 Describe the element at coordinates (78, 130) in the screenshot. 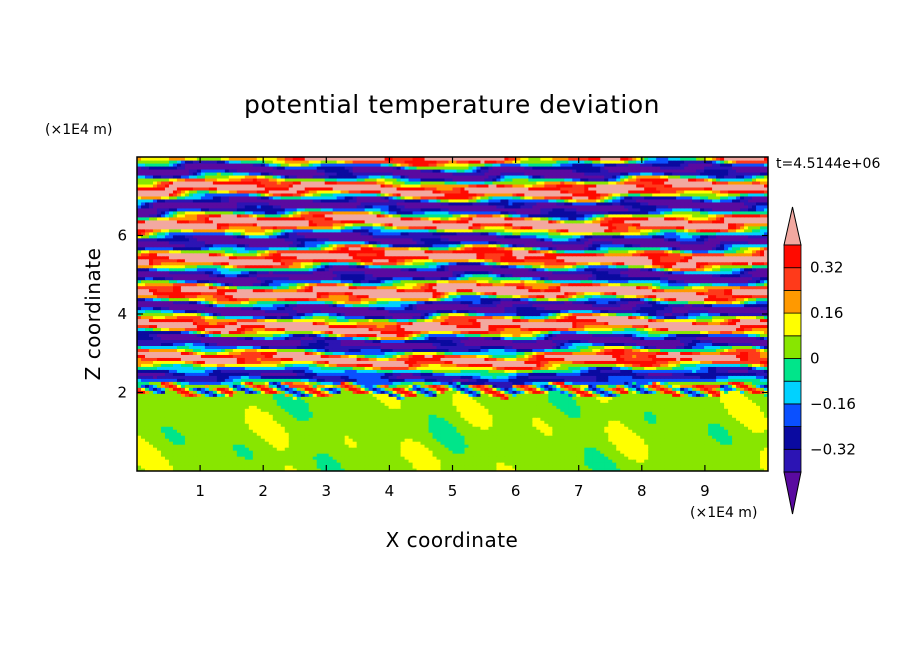

I see `y-axis-unit: (×1E4 m)` at that location.